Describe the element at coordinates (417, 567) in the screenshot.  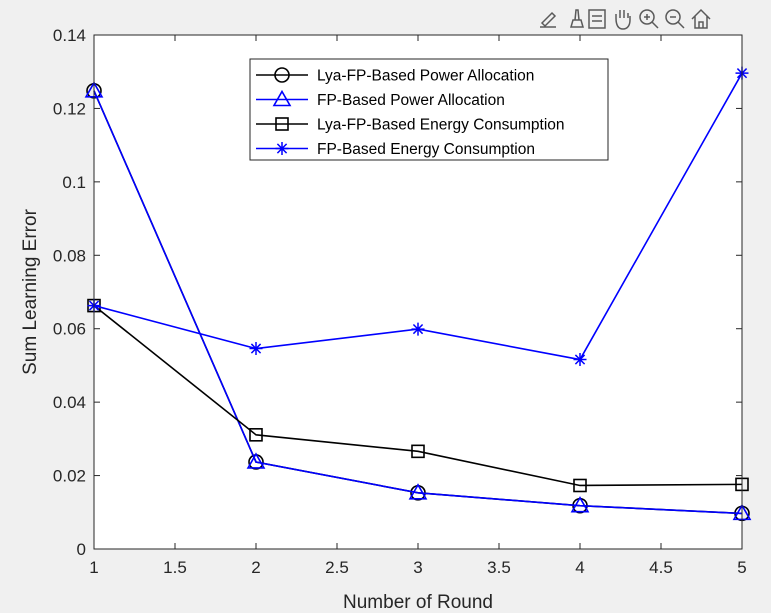
I see `x-tick-label: 3` at that location.